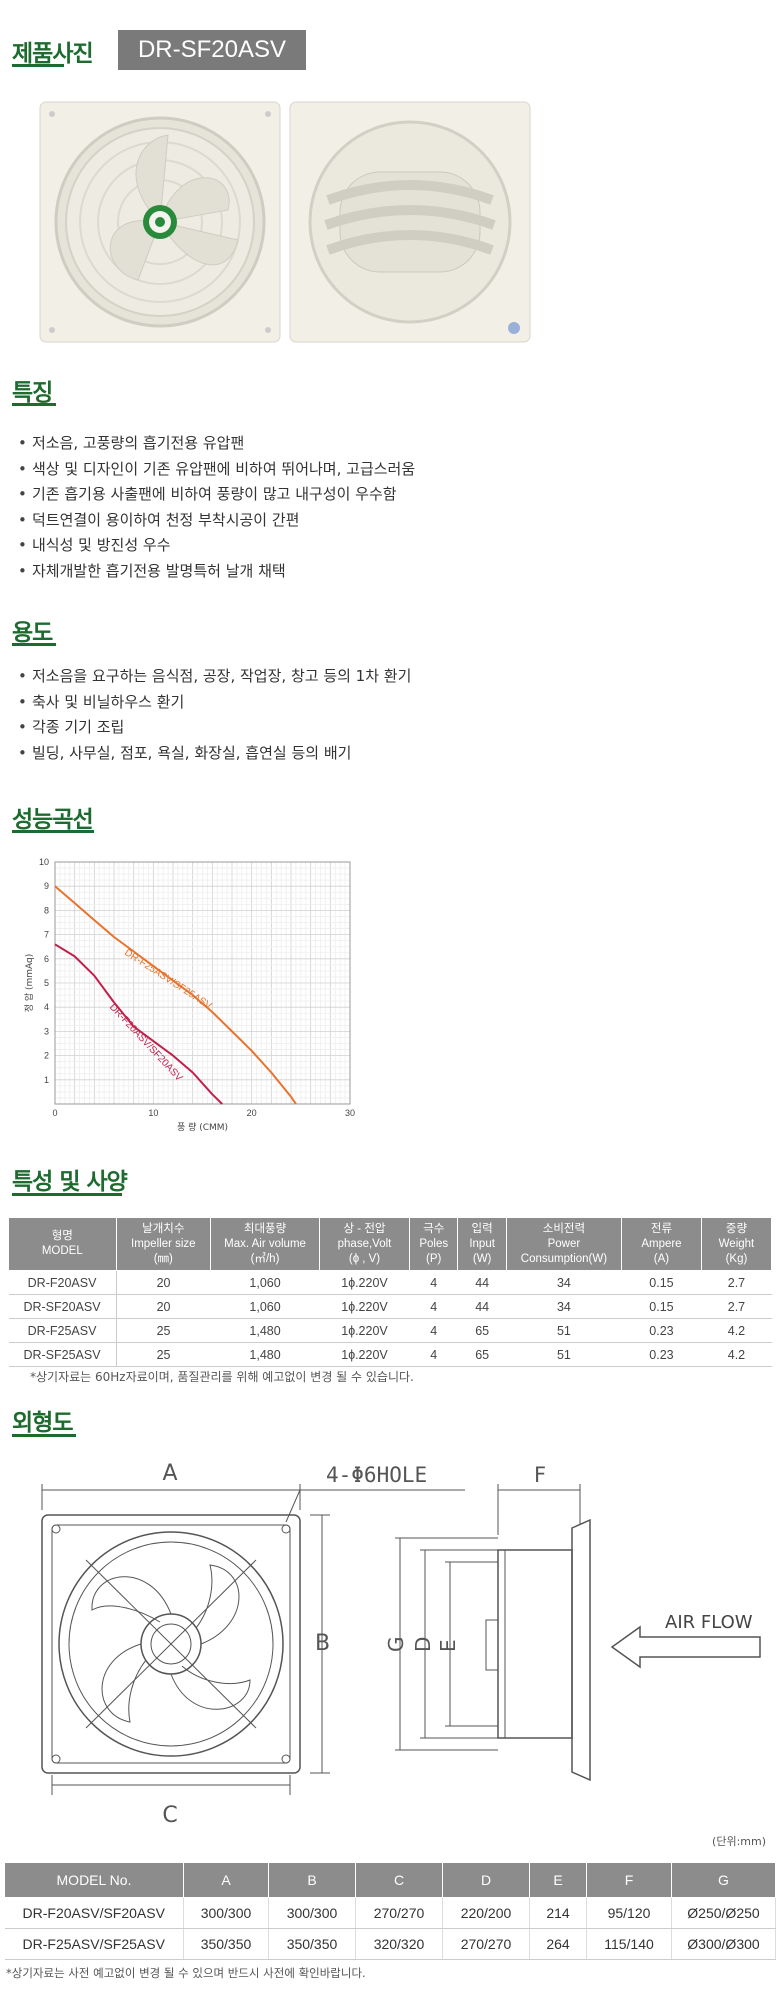 This screenshot has height=2000, width=780. What do you see at coordinates (390, 1306) in the screenshot?
I see `table-row: DR-SF20ASV 20 1,060 1ɸ.220V 4 44 34 0.15 2.7` at bounding box center [390, 1306].